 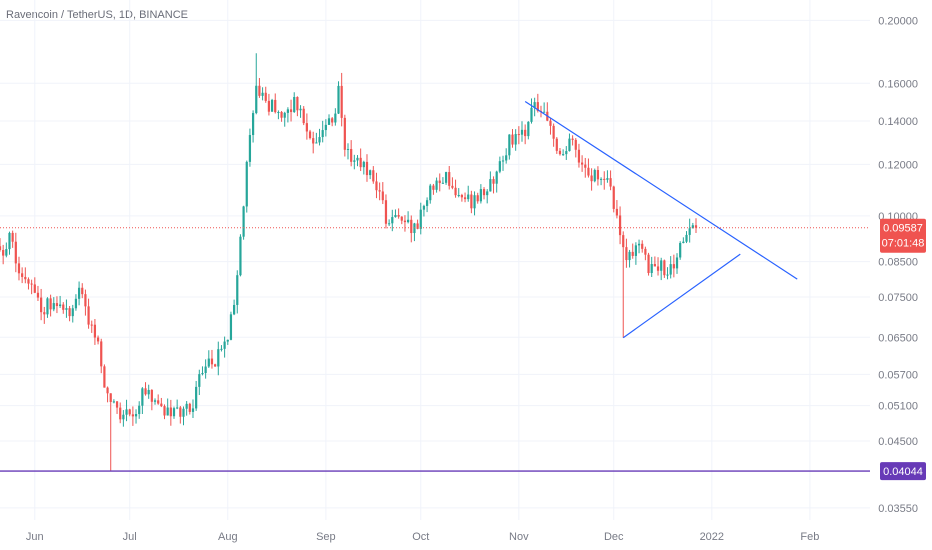 I want to click on support-price-badge, so click(x=903, y=471).